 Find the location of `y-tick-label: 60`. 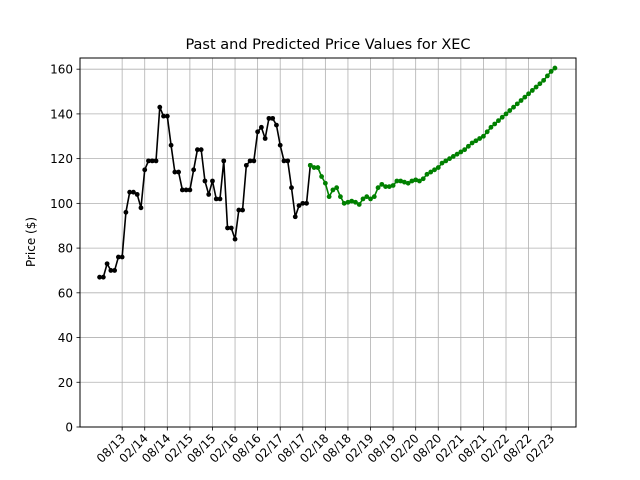

y-tick-label: 60 is located at coordinates (65, 293).